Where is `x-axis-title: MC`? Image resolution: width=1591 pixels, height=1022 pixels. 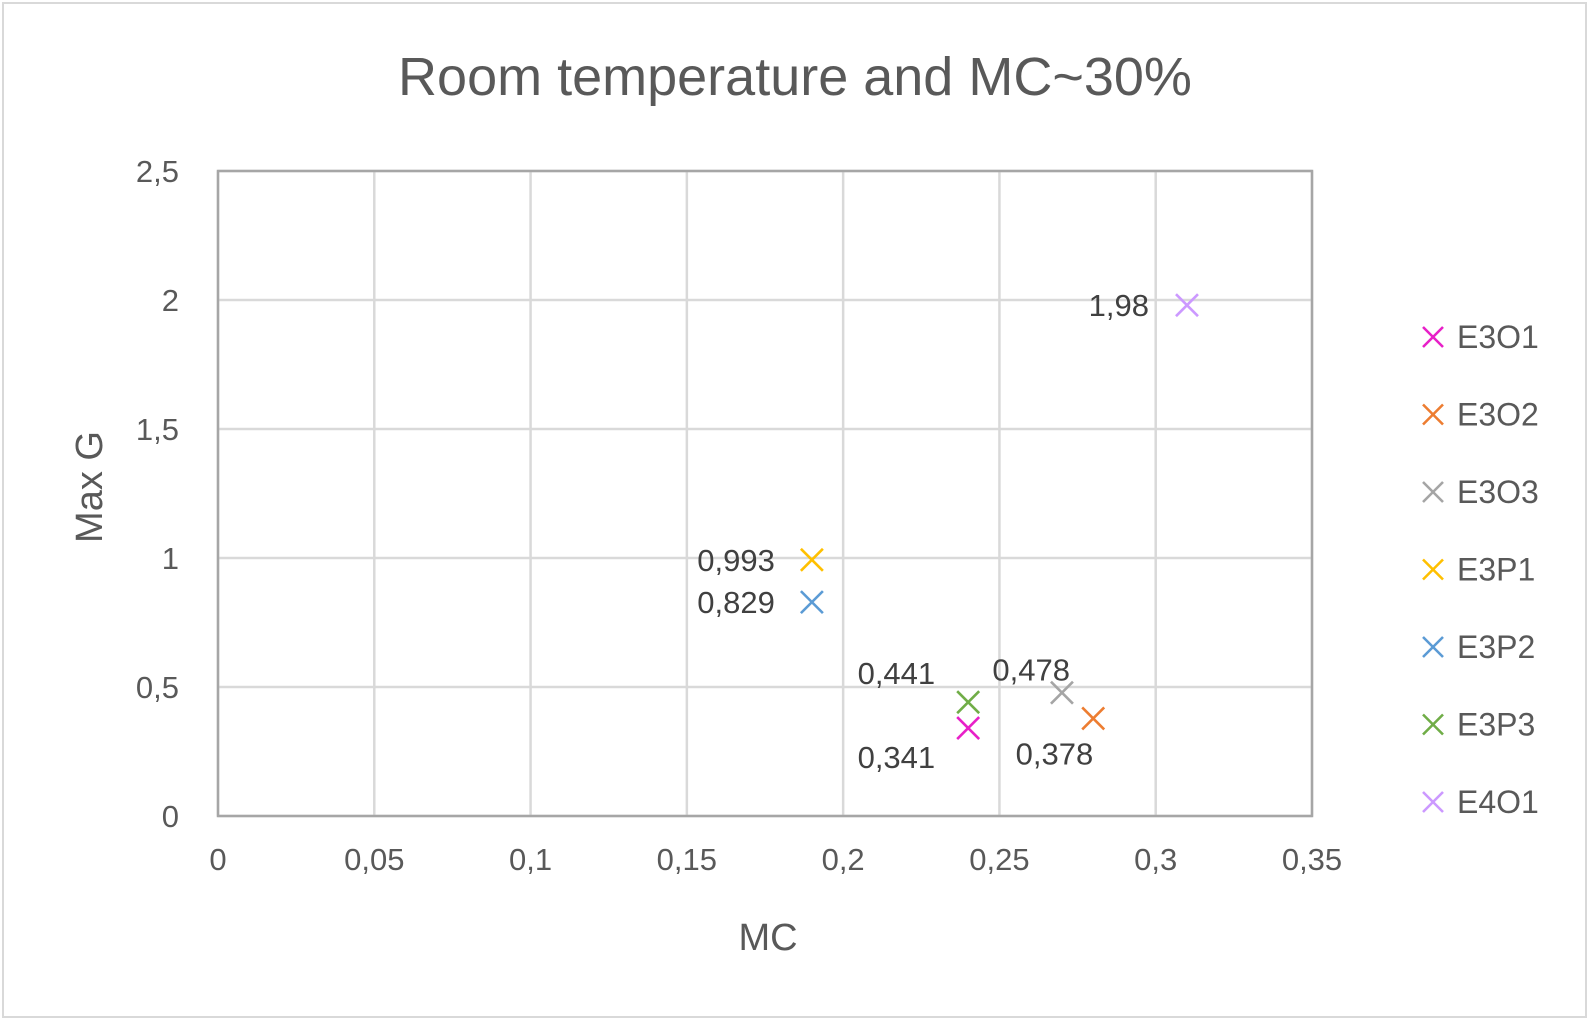 x-axis-title: MC is located at coordinates (767, 938).